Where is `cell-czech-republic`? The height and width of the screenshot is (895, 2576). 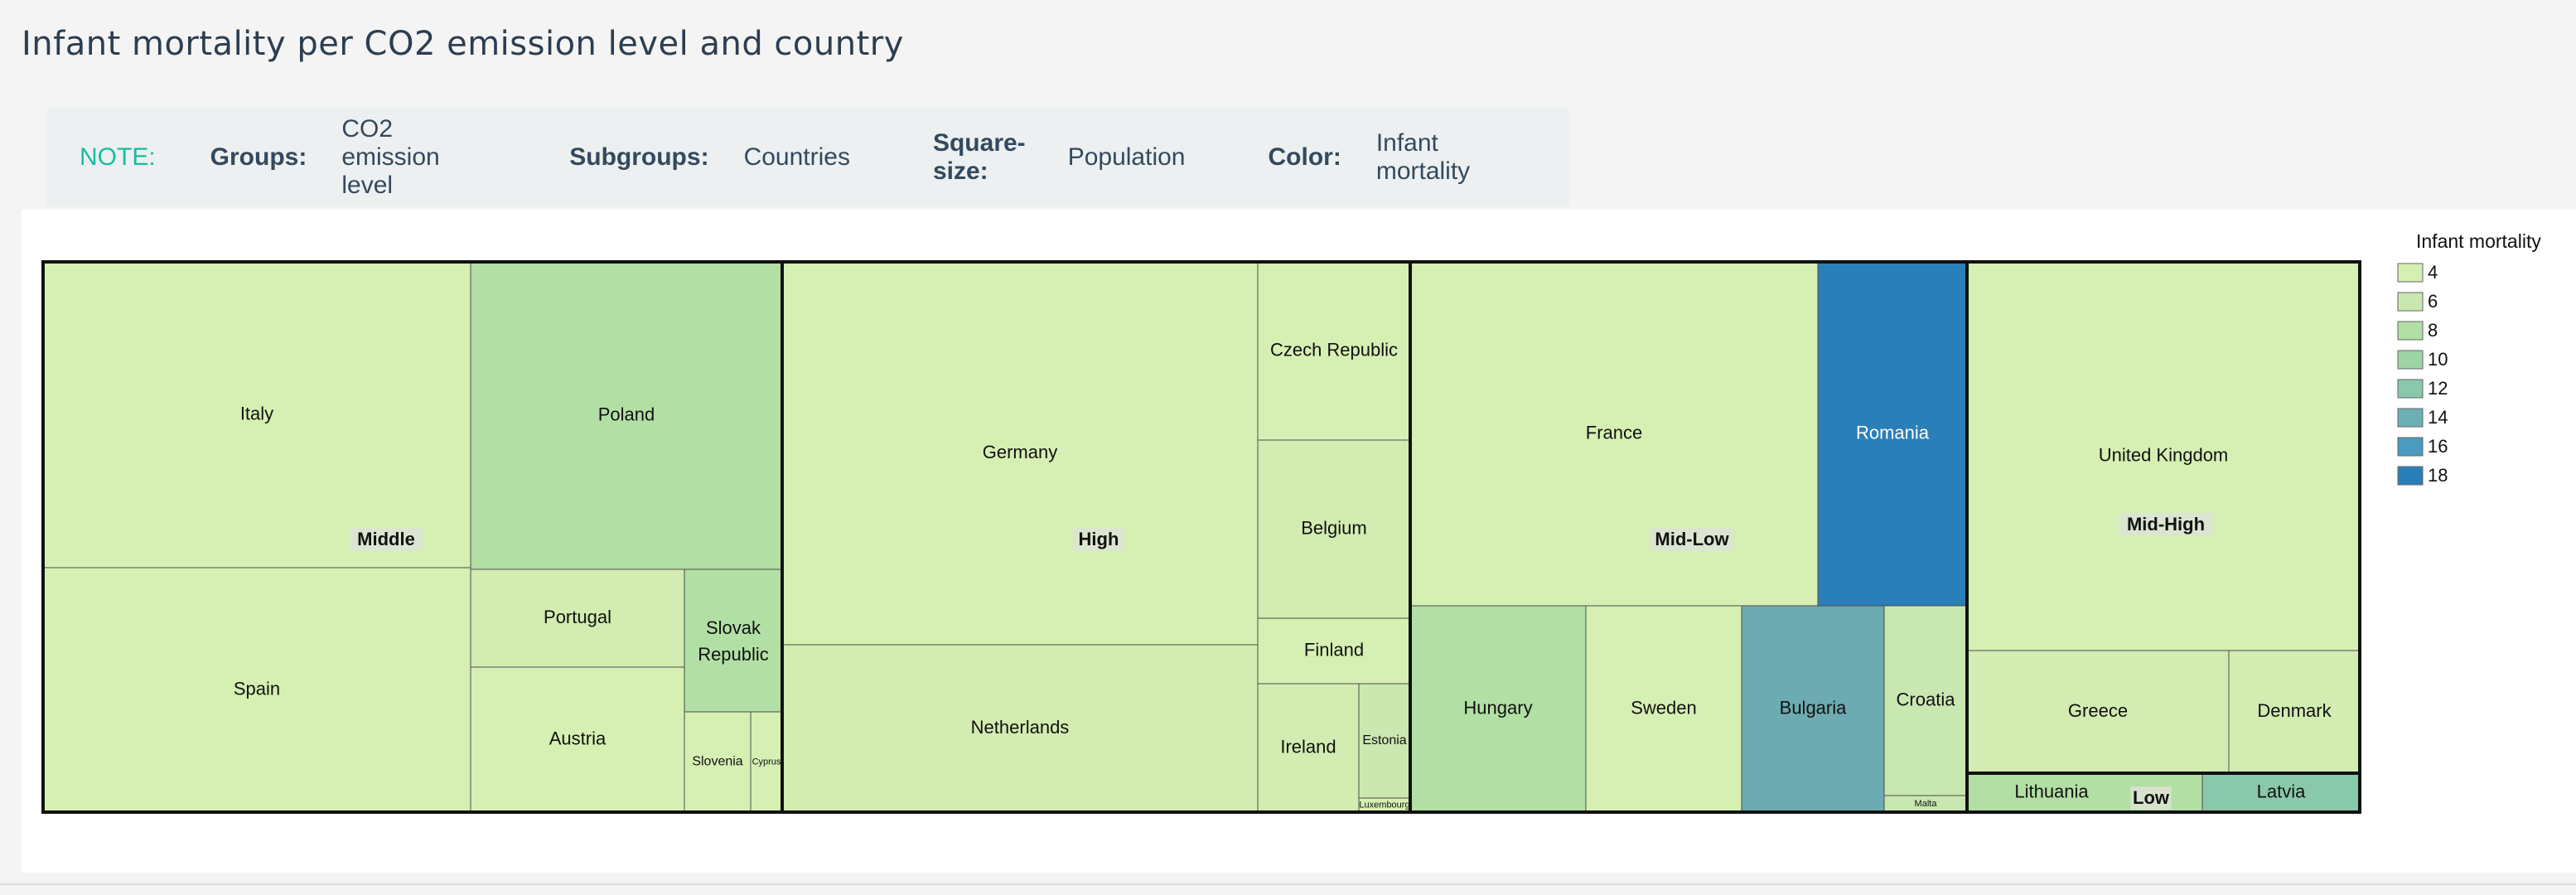
cell-czech-republic is located at coordinates (1334, 351).